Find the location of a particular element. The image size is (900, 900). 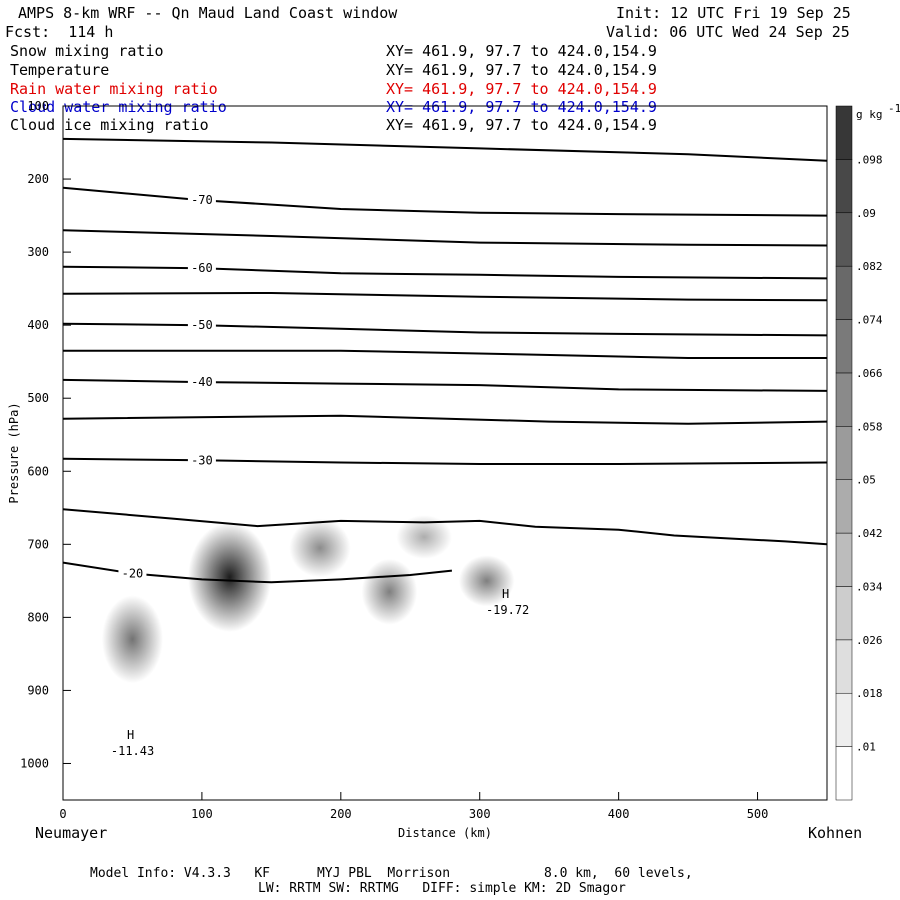

isotherm-label-5: -20 is located at coordinates (133, 574).